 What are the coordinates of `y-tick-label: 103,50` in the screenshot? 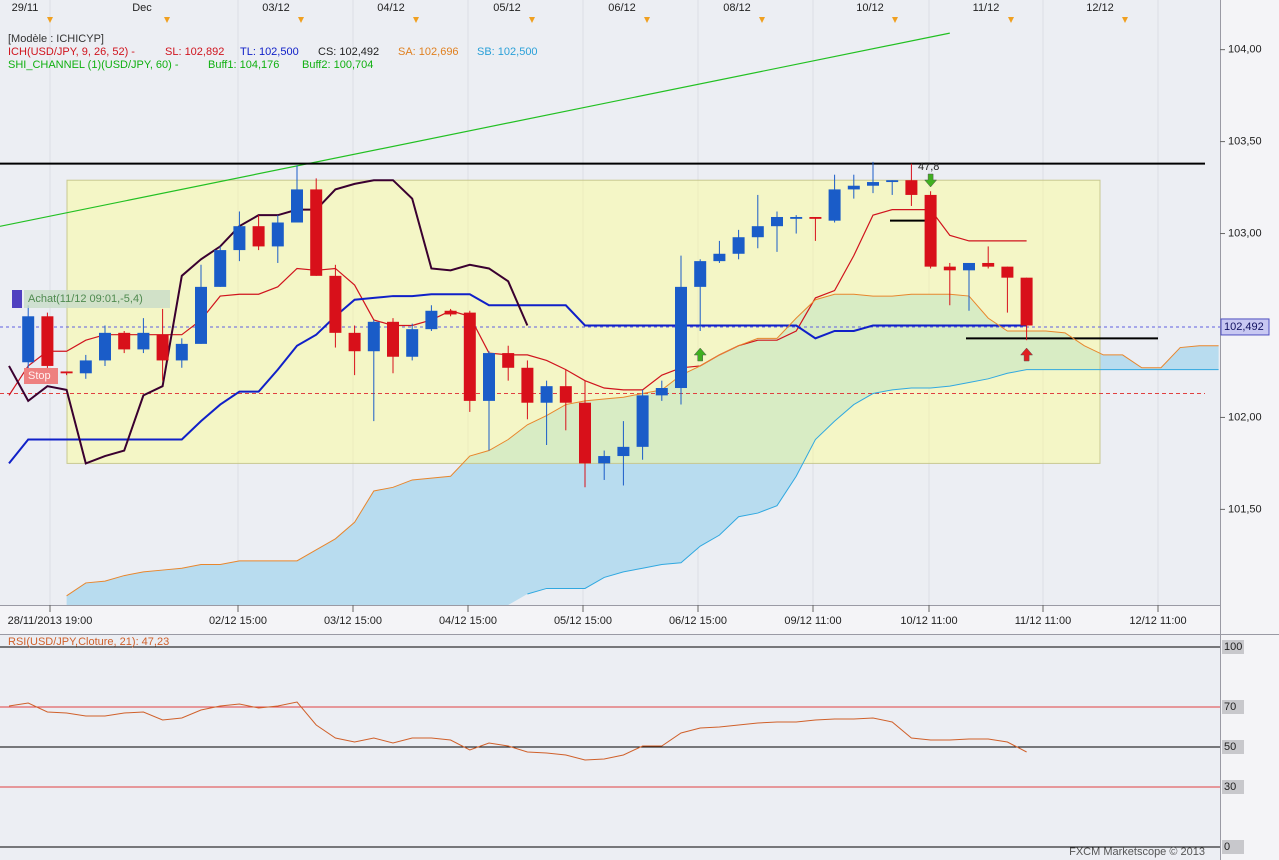 It's located at (1245, 142).